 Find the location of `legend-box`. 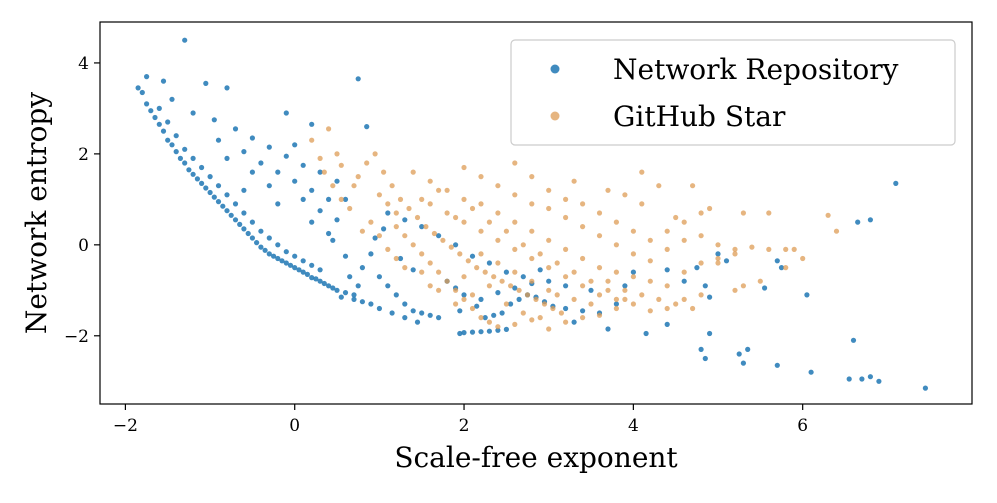

legend-box is located at coordinates (733, 92).